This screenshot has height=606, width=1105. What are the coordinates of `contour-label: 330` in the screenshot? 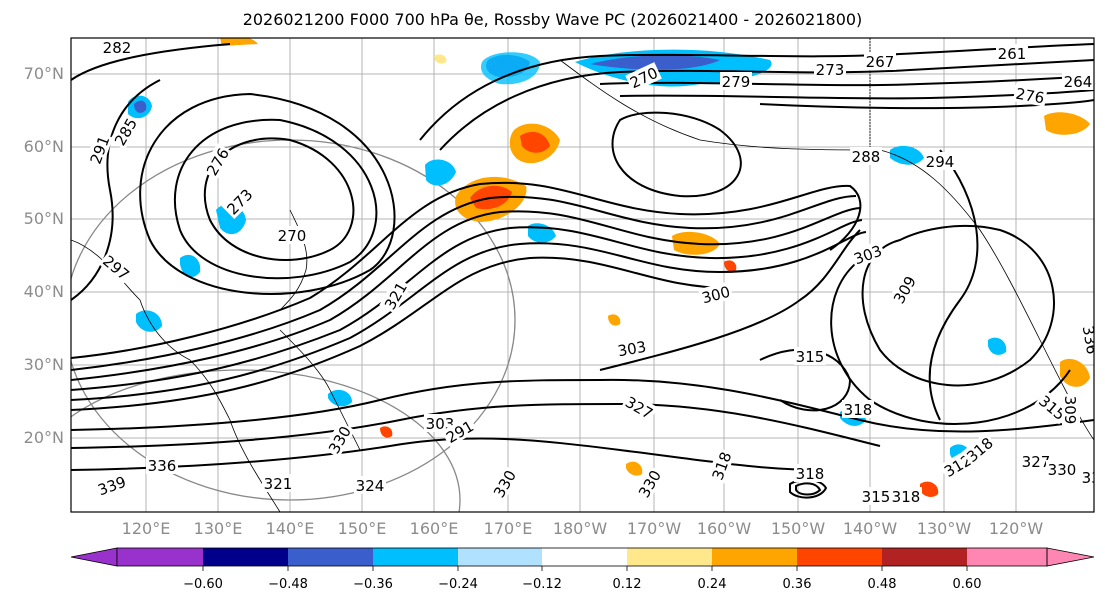 It's located at (1062, 470).